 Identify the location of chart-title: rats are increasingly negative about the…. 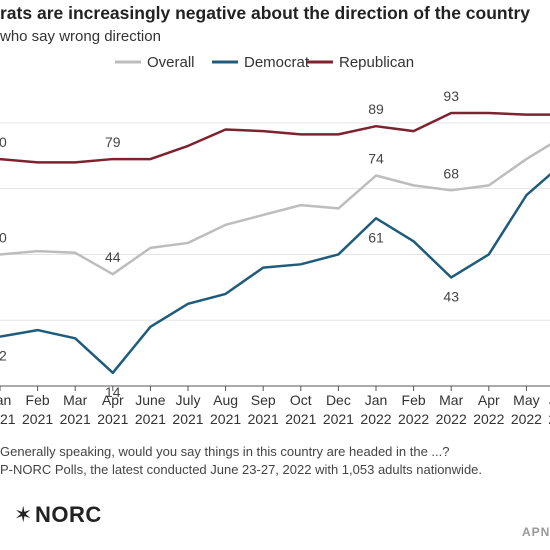
(265, 13).